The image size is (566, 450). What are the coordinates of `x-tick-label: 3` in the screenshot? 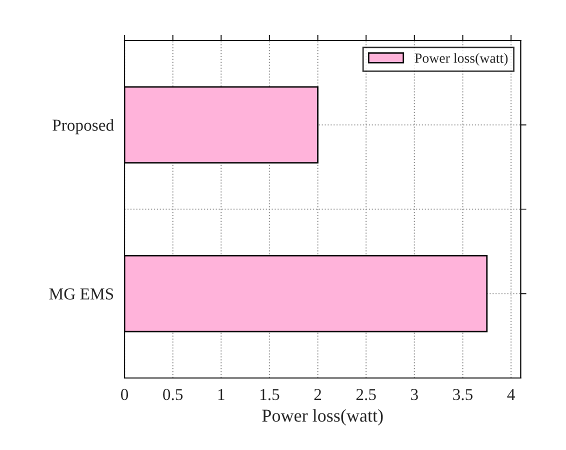 It's located at (414, 394).